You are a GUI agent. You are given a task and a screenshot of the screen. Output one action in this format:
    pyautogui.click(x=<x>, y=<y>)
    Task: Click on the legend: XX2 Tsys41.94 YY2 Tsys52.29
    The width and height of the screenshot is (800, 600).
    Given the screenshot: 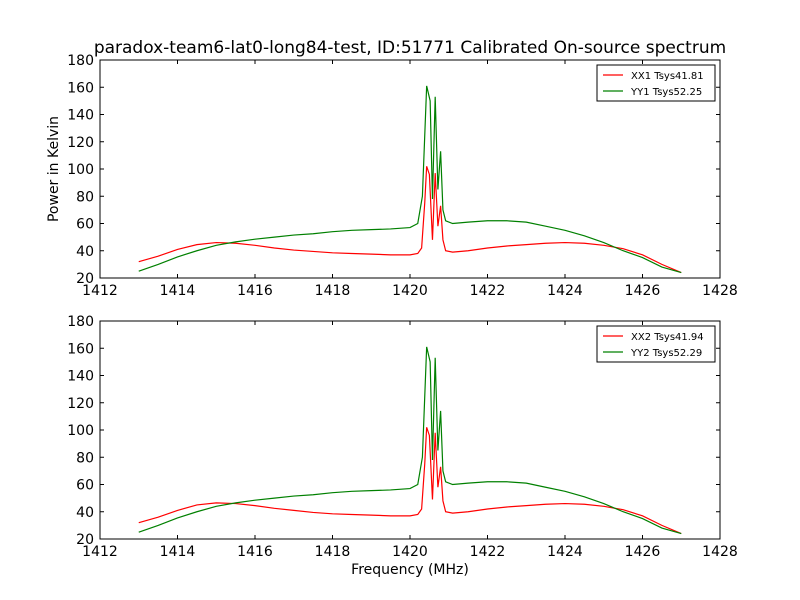 What is the action you would take?
    pyautogui.click(x=656, y=344)
    